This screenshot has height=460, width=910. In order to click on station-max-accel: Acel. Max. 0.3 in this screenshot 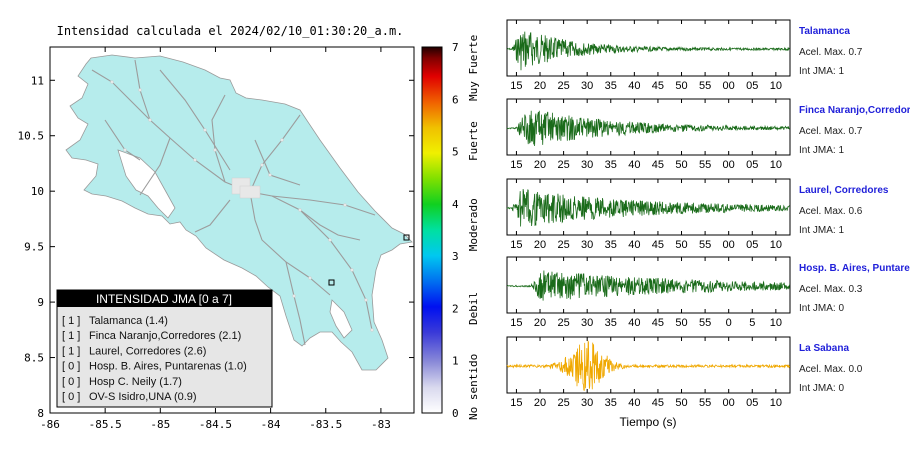, I will do `click(831, 289)`.